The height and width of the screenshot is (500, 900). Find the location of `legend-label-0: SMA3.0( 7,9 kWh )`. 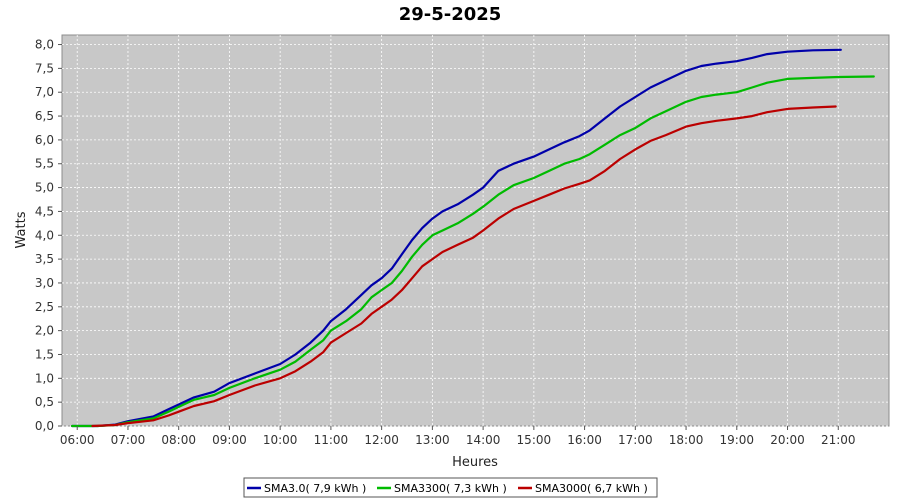

legend-label-0: SMA3.0( 7,9 kWh ) is located at coordinates (315, 488).